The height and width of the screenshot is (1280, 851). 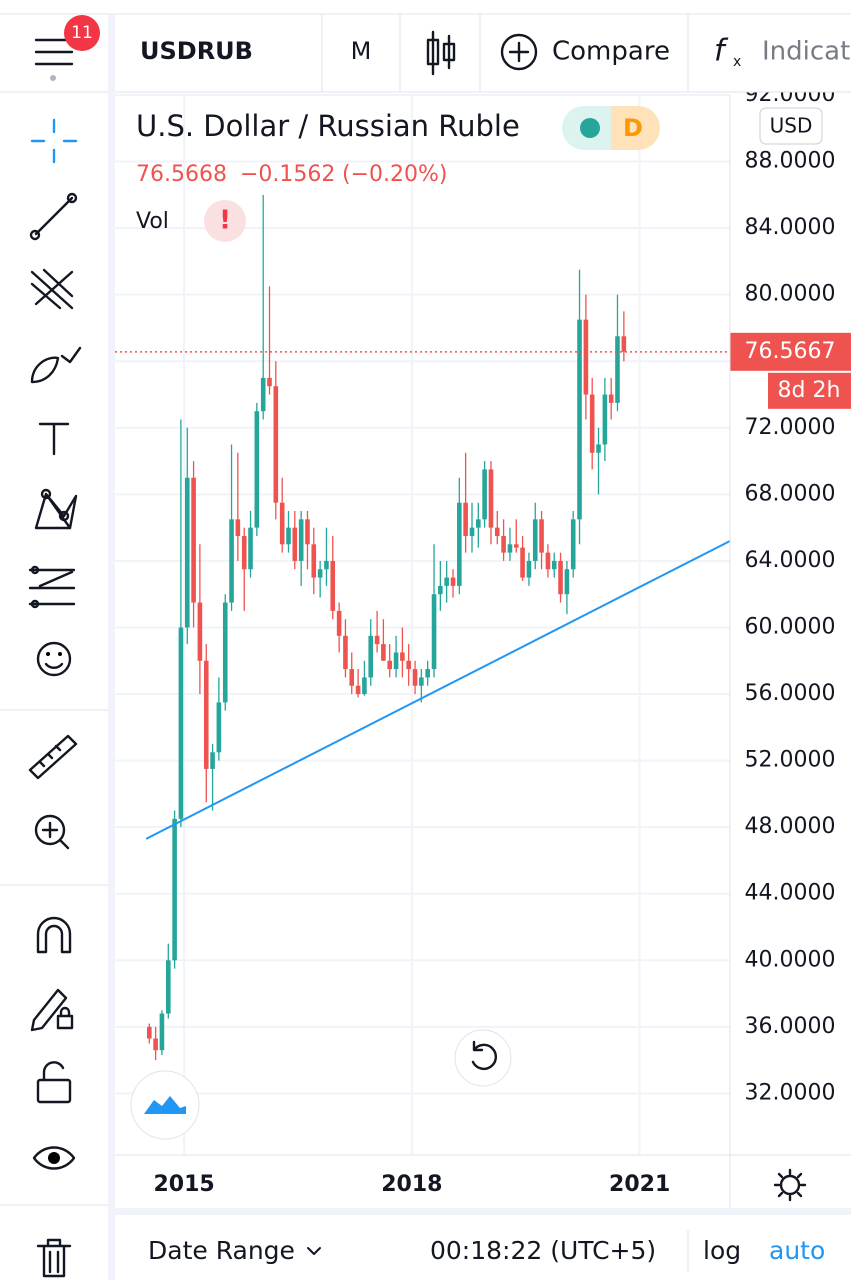 I want to click on alert-icon, so click(x=225, y=221).